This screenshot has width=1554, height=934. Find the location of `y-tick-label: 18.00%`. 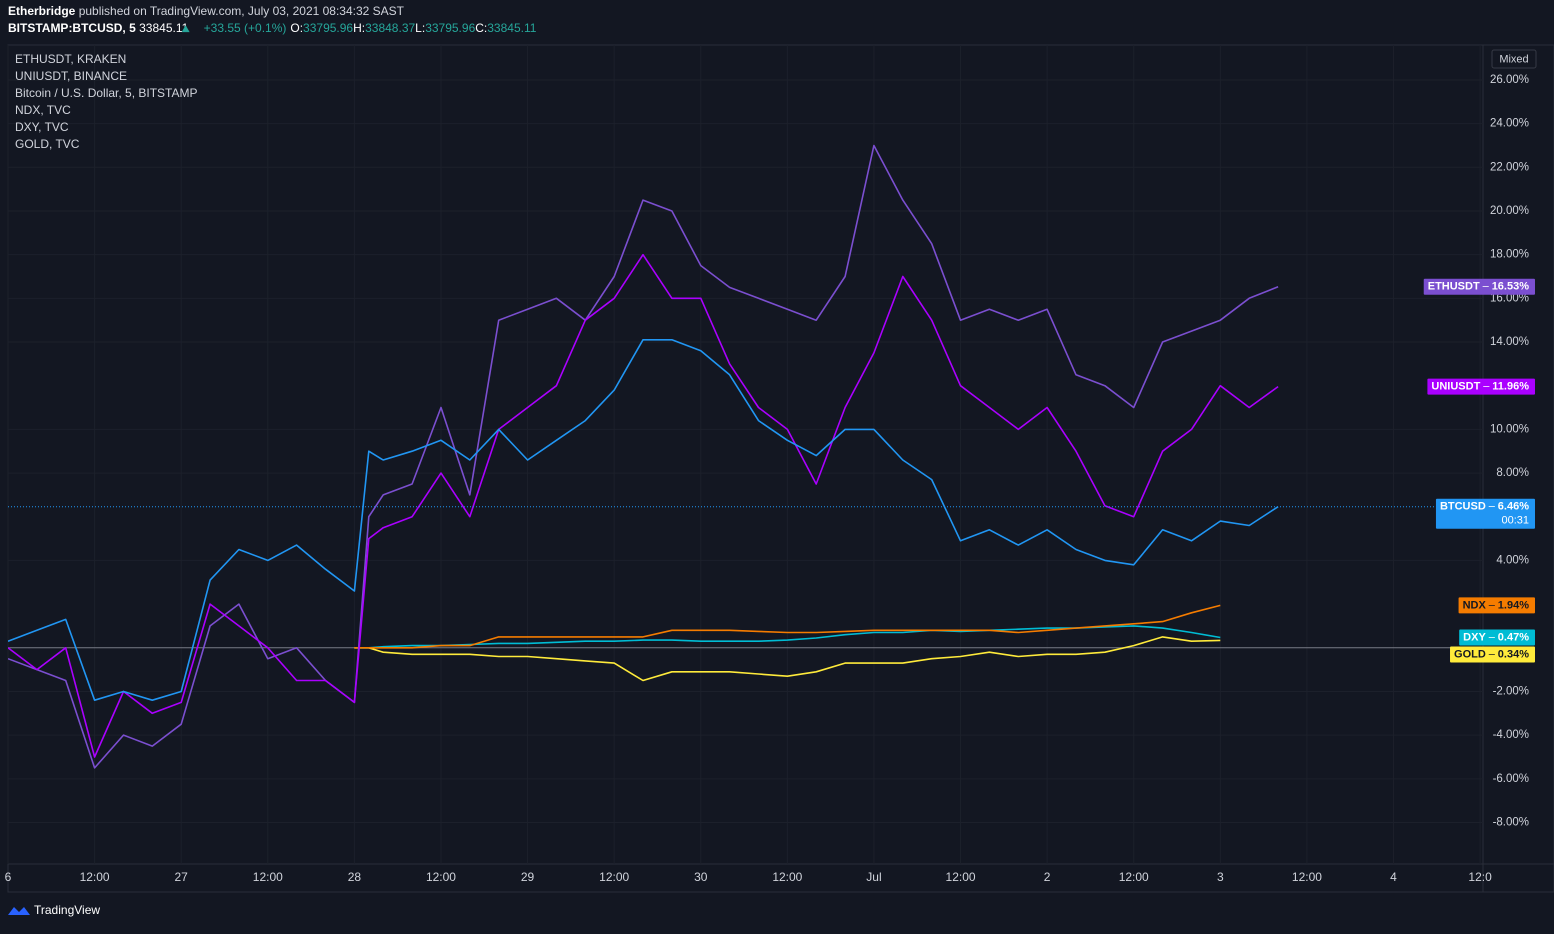

y-tick-label: 18.00% is located at coordinates (1509, 255).